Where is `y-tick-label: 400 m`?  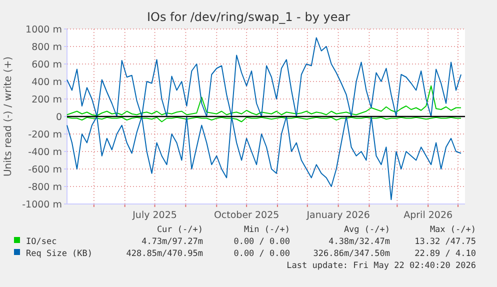 y-tick-label: 400 m is located at coordinates (47, 82).